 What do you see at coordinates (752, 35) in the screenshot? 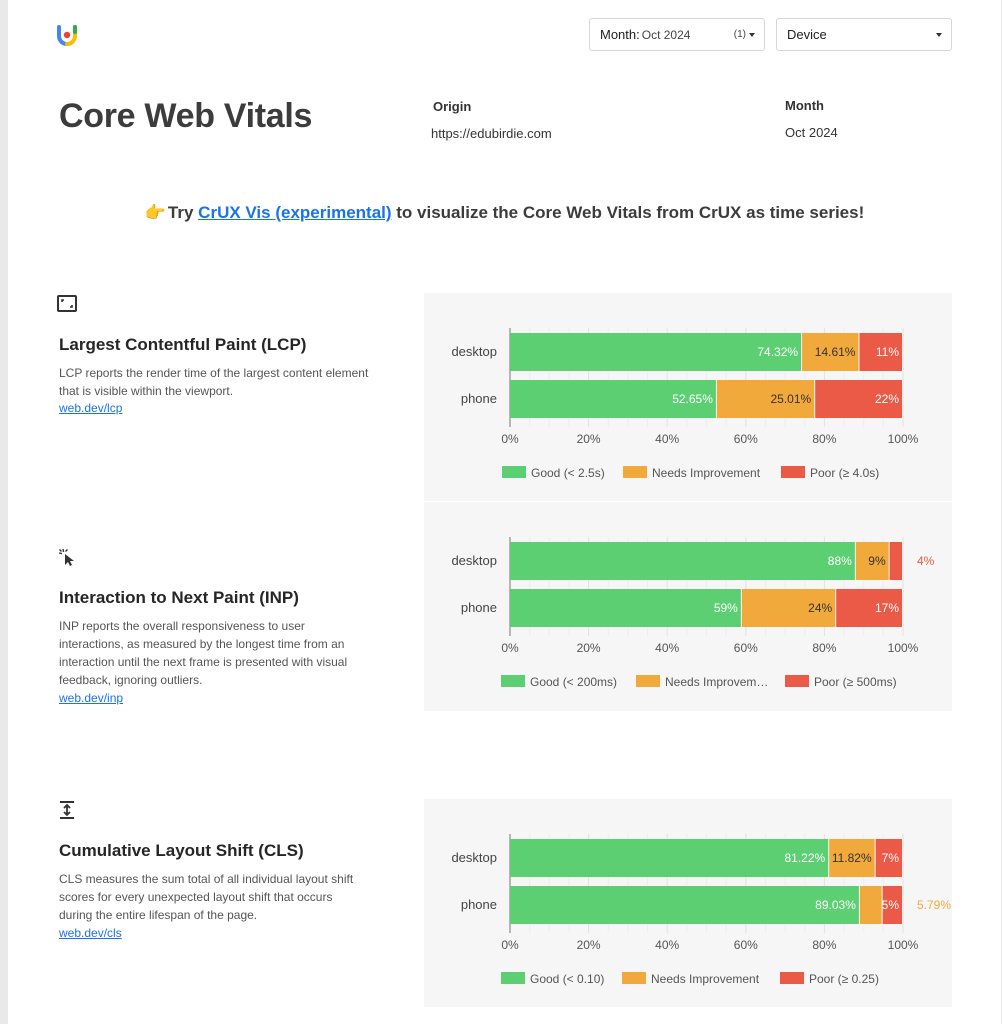
I see `chevron-down-icon` at bounding box center [752, 35].